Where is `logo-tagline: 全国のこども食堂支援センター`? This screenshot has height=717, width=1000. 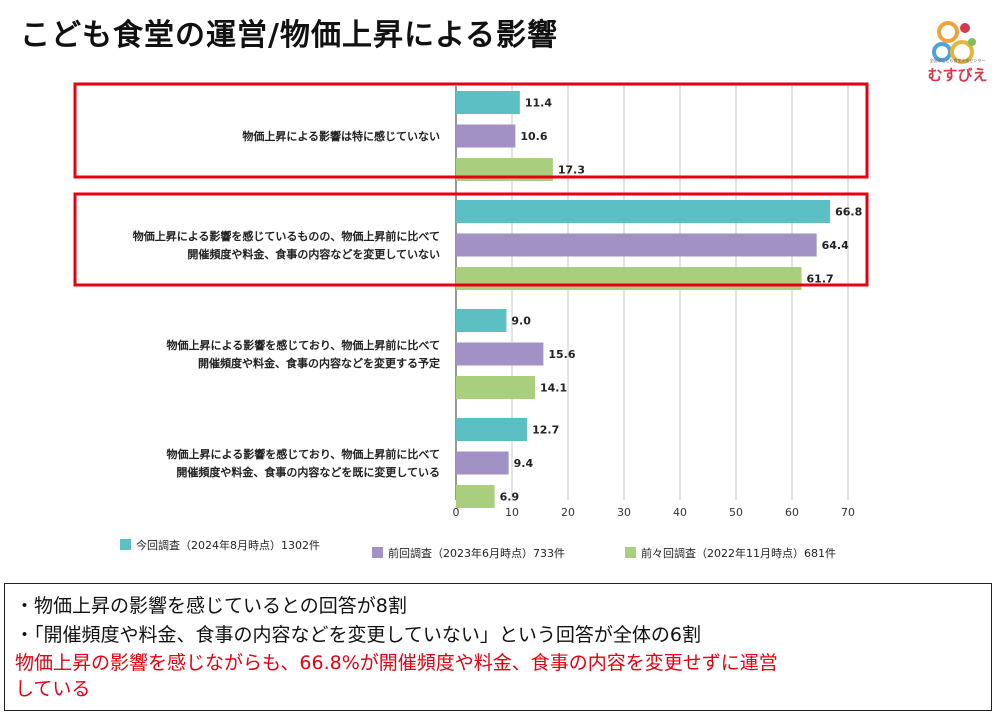 logo-tagline: 全国のこども食堂支援センター is located at coordinates (957, 60).